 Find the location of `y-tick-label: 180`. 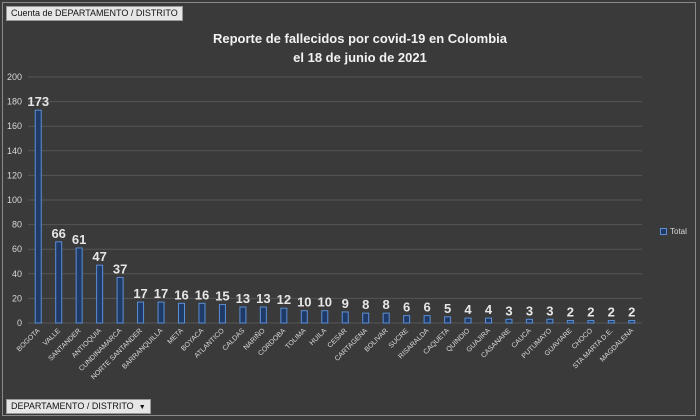

y-tick-label: 180 is located at coordinates (14, 102).